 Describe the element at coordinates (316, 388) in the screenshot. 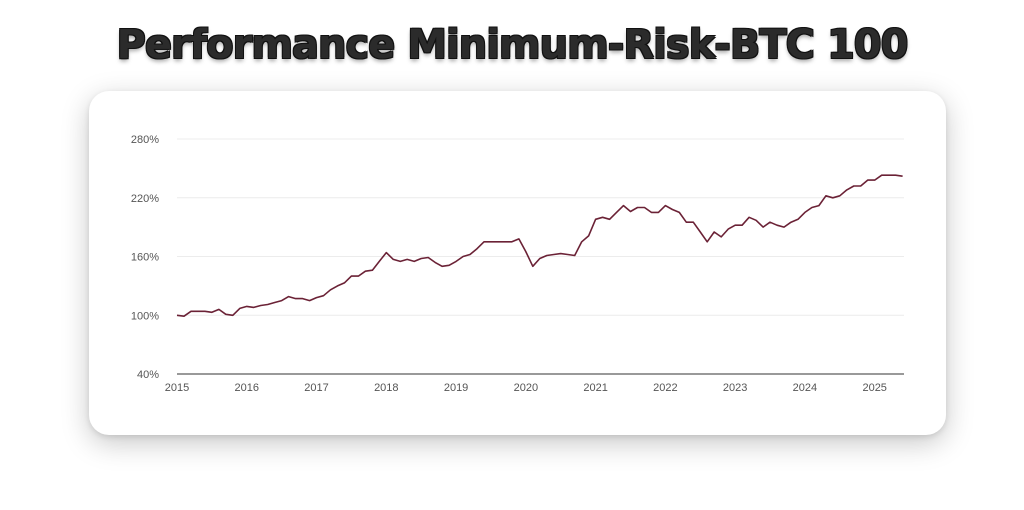

I see `x-tick-label: 2017` at that location.